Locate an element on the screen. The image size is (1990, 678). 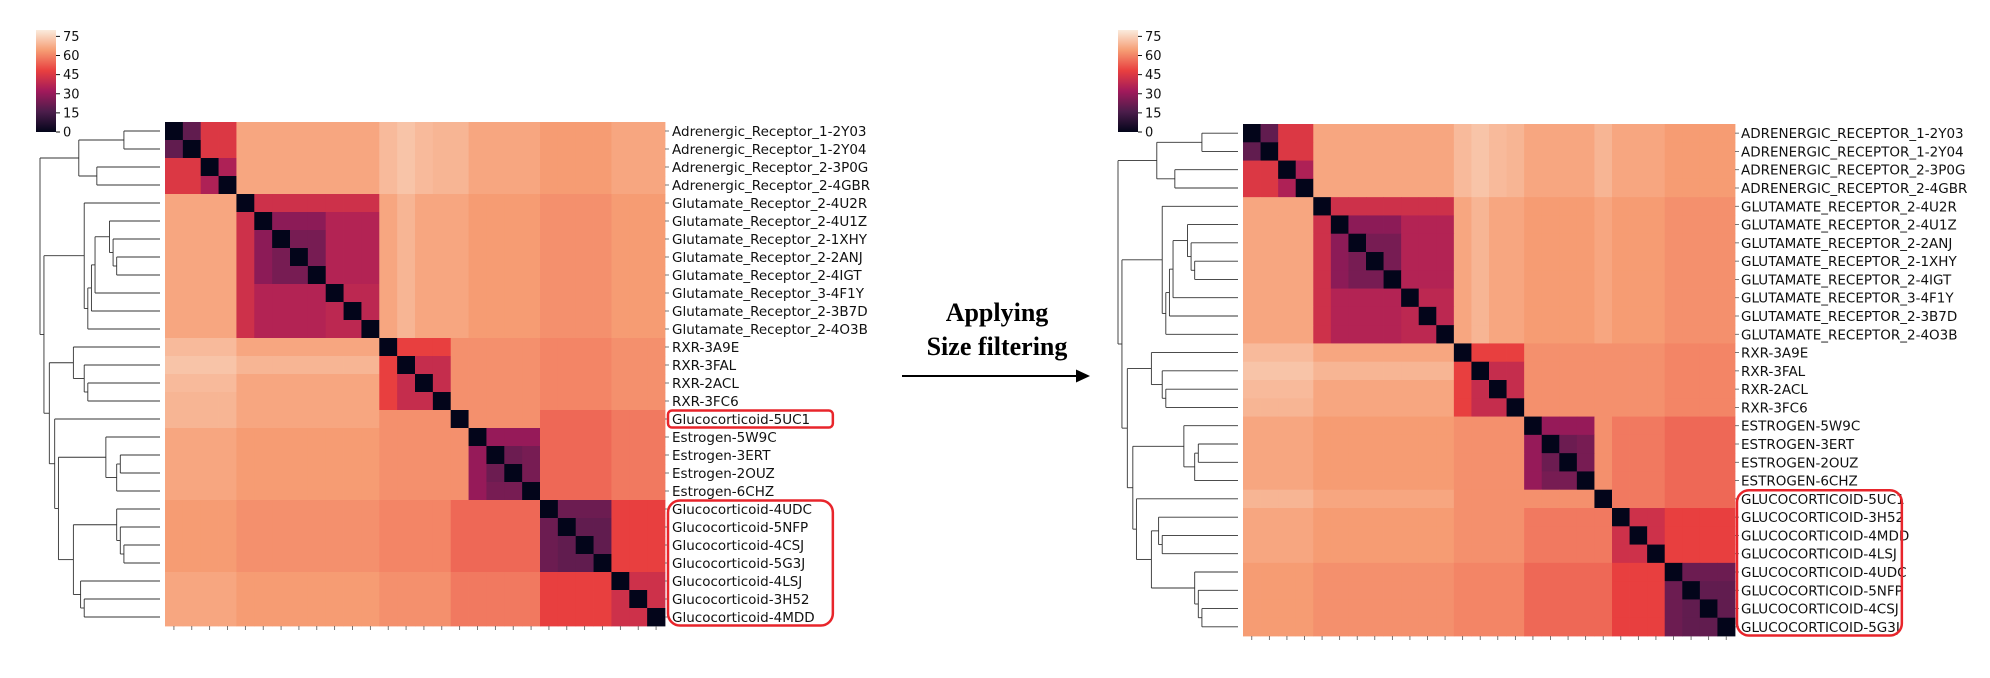
row-label: Glucocorticoid-5NFP is located at coordinates (740, 528).